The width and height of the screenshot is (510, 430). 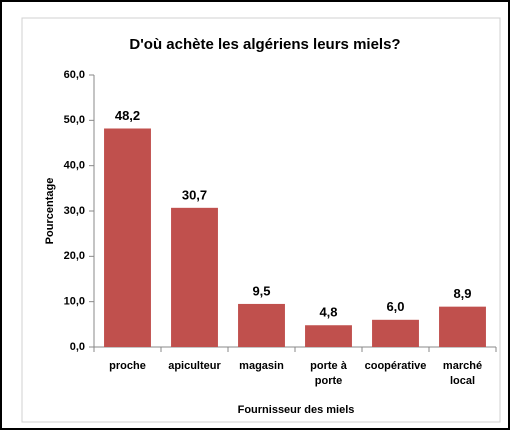 I want to click on x-tick-label: apiculteur, so click(x=194, y=366).